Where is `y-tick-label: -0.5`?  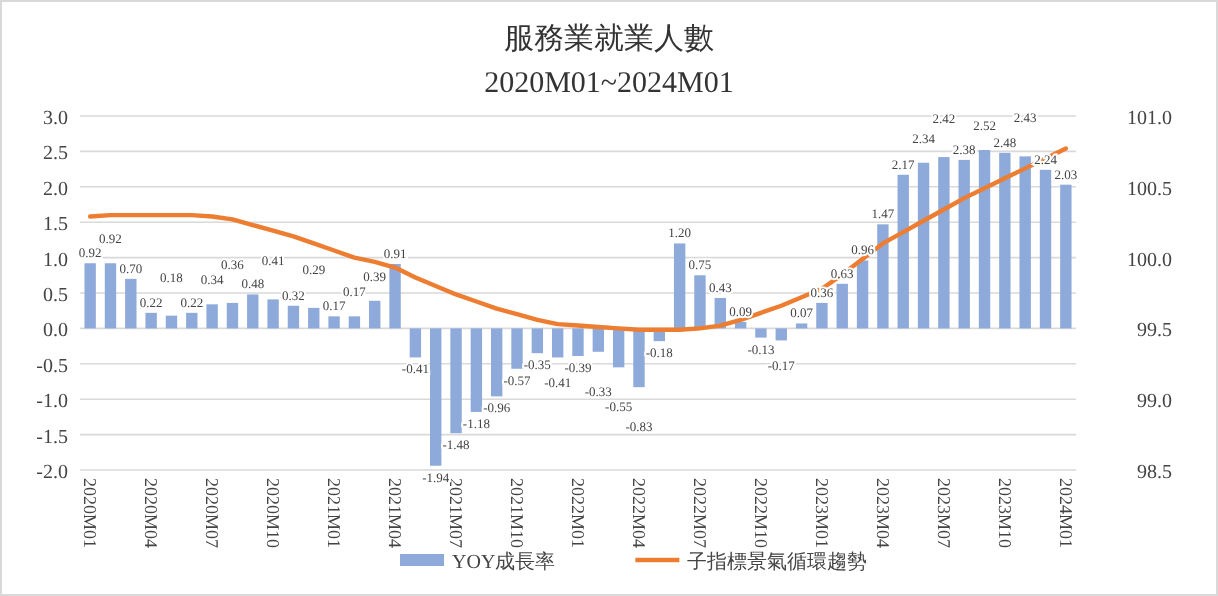
y-tick-label: -0.5 is located at coordinates (52, 366).